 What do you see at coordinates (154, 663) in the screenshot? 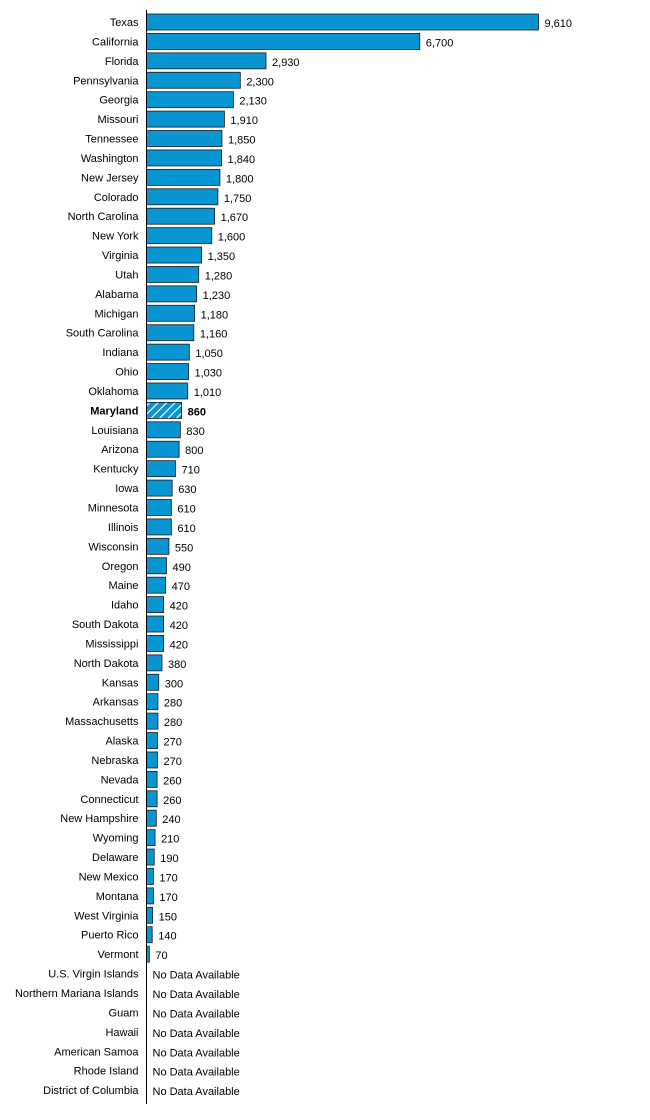
I see `bar-north-dakota` at bounding box center [154, 663].